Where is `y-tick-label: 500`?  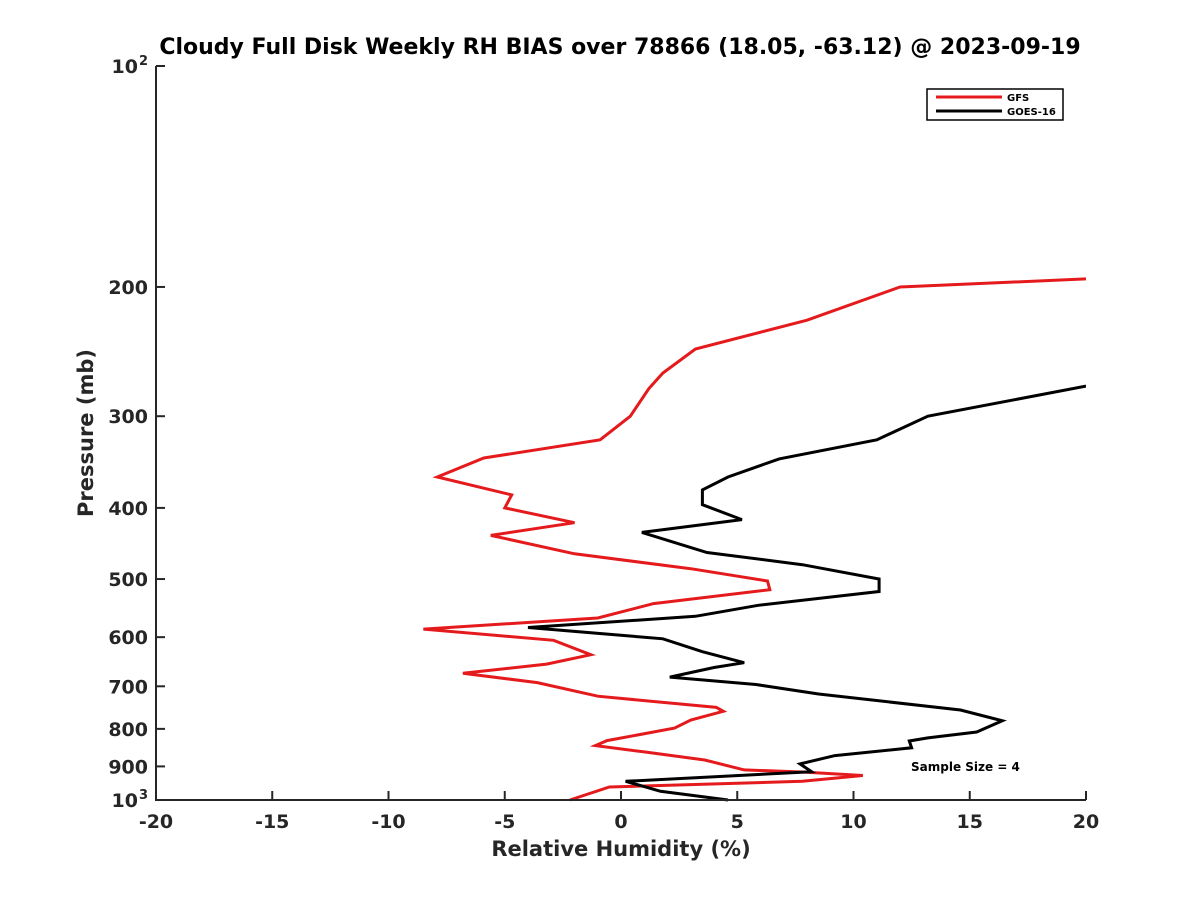
y-tick-label: 500 is located at coordinates (128, 580).